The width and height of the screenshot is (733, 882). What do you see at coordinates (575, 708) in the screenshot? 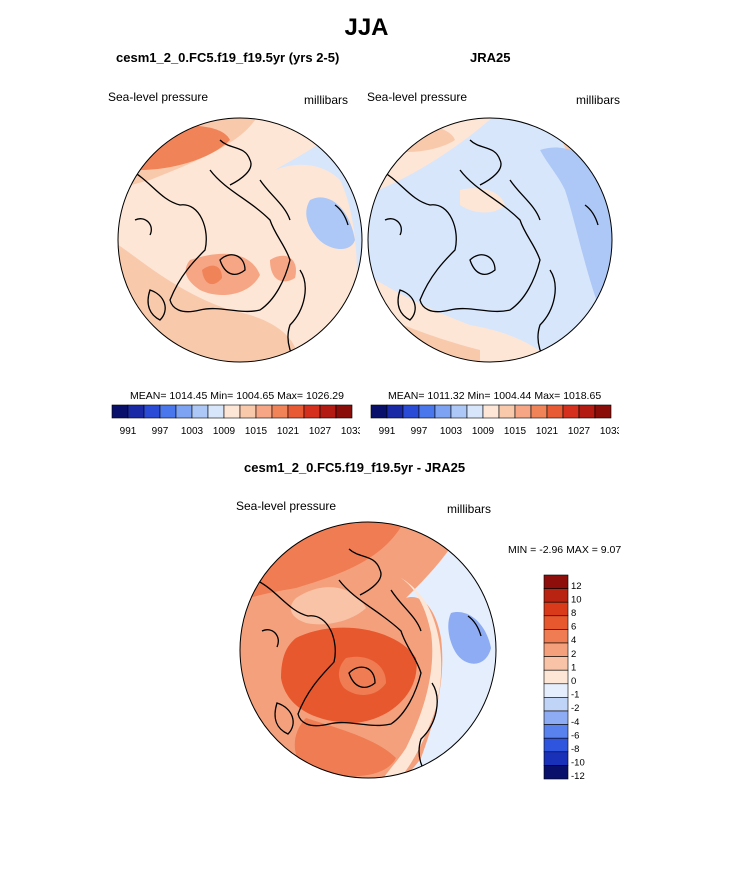
I see `diff-colorbar-tick-label: -2` at bounding box center [575, 708].